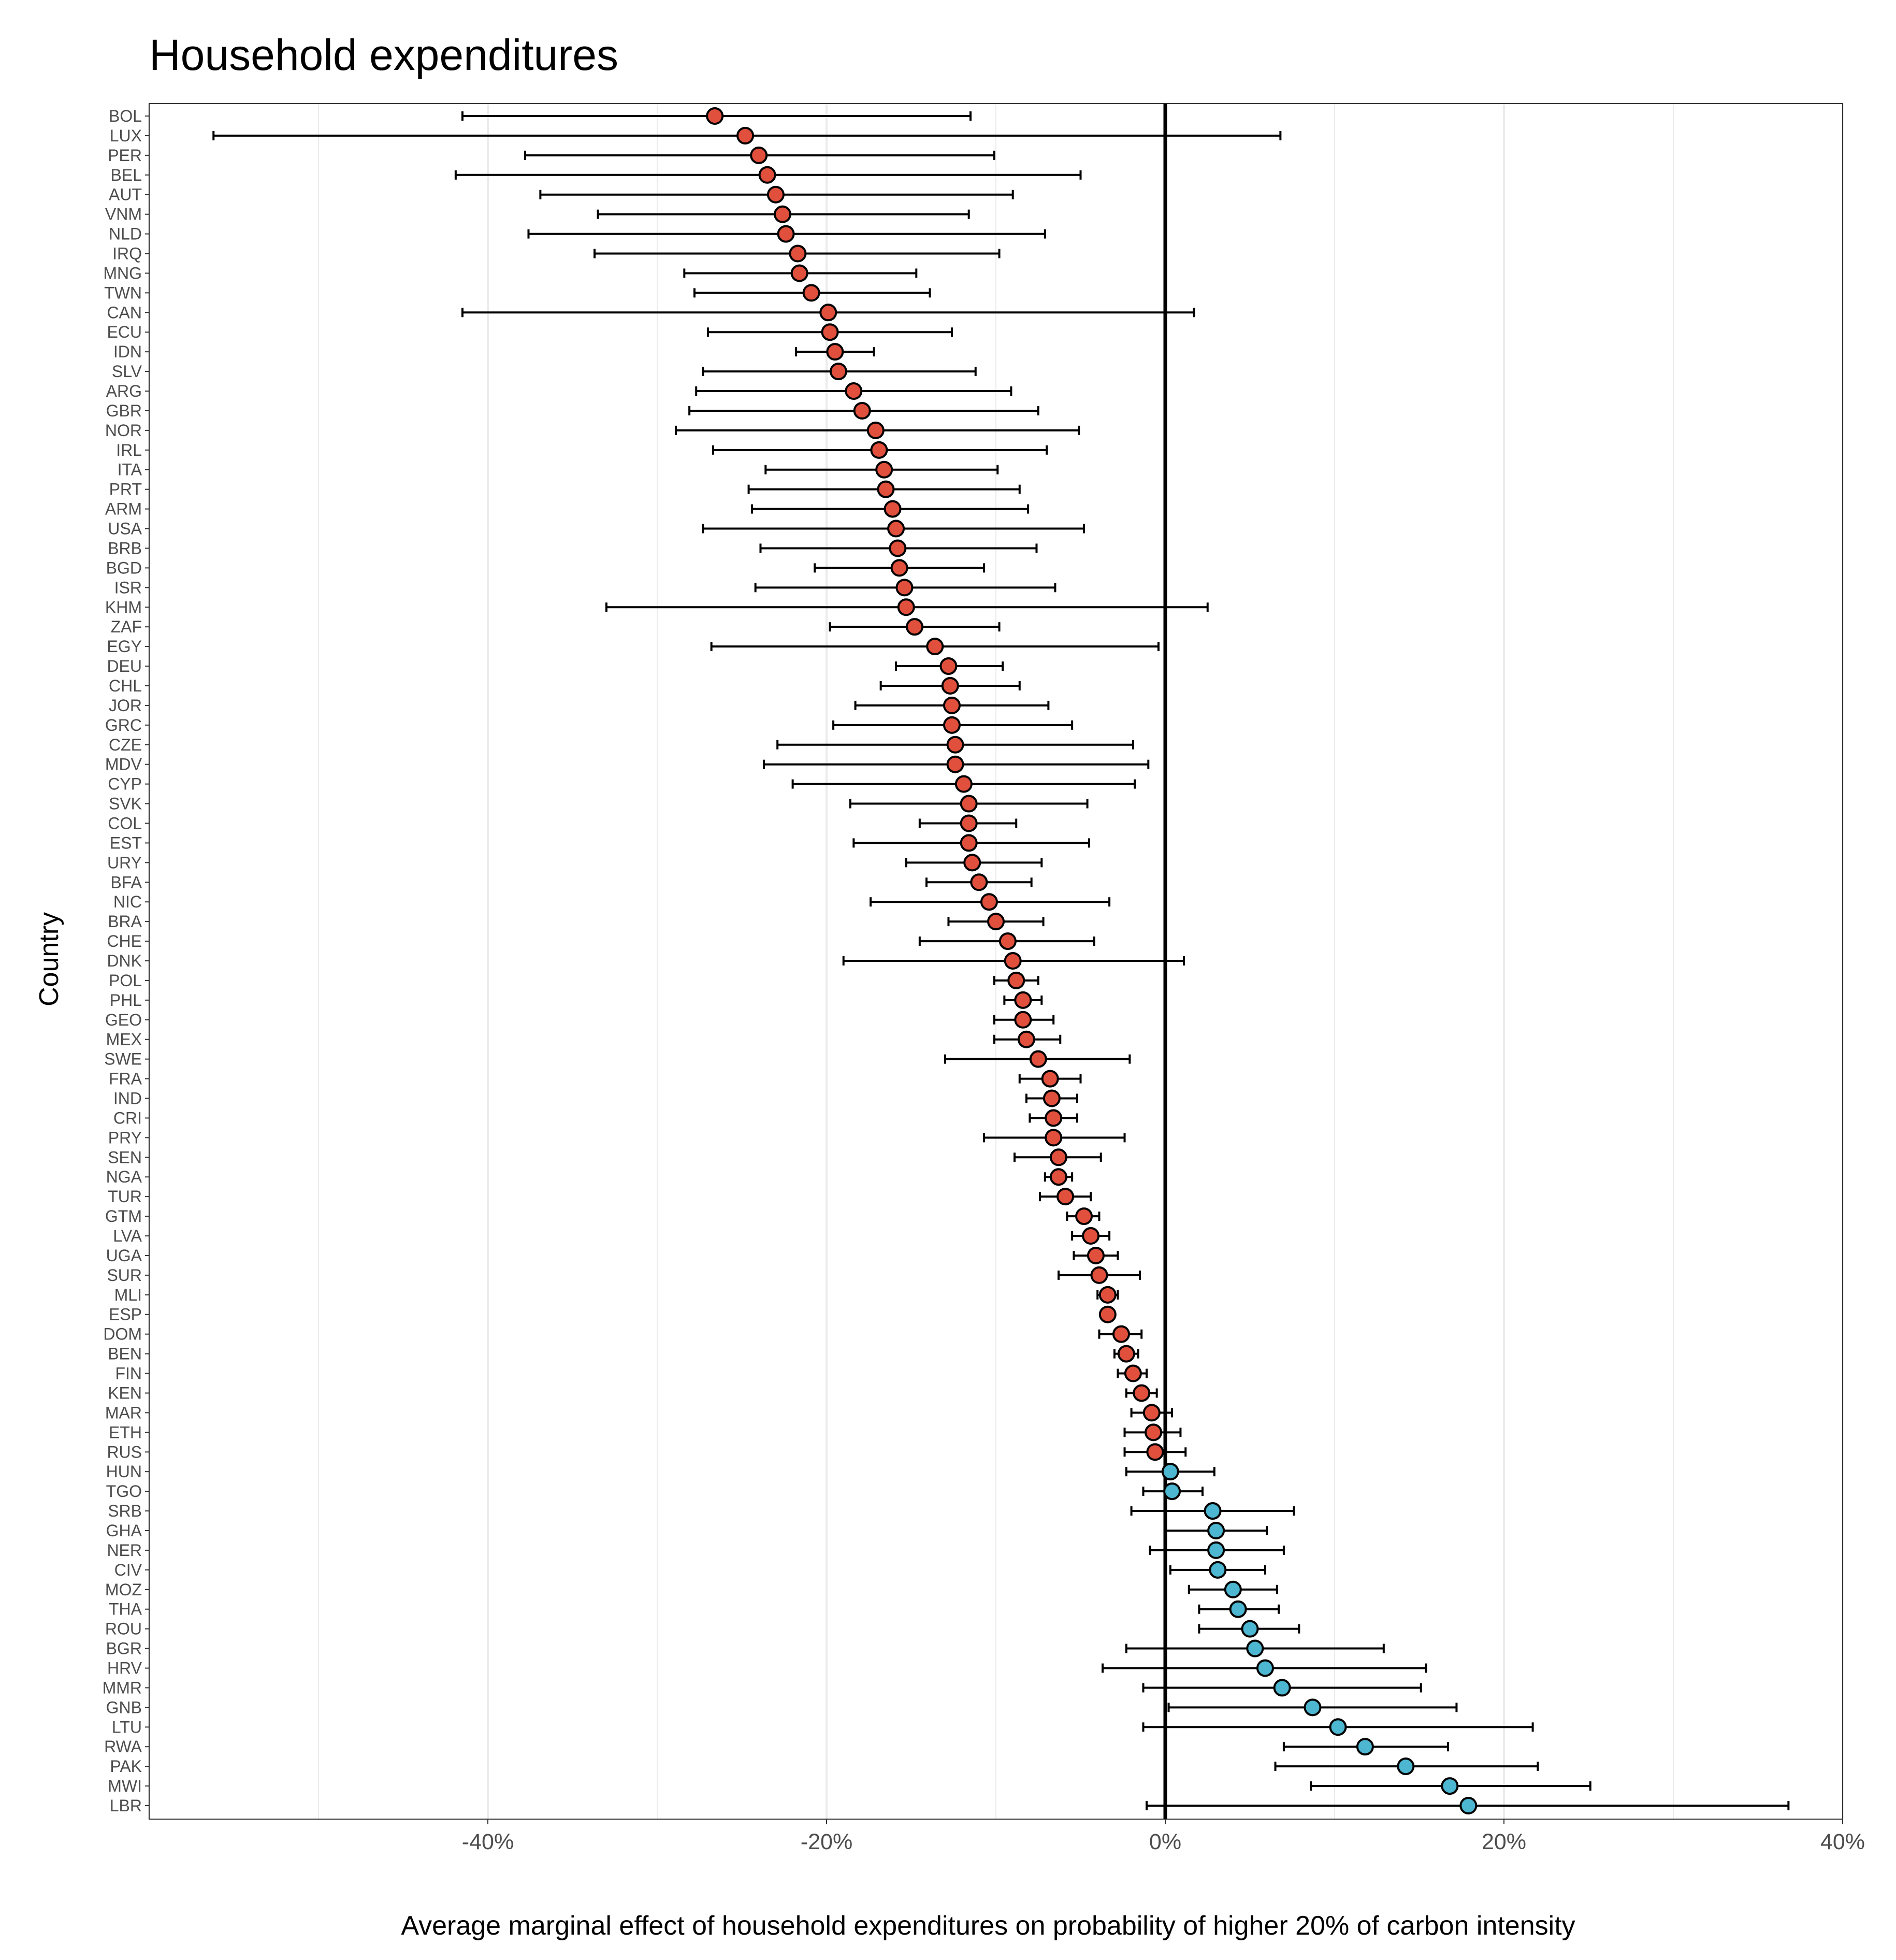 The image size is (1896, 1960). What do you see at coordinates (1216, 1530) in the screenshot?
I see `point-gha` at bounding box center [1216, 1530].